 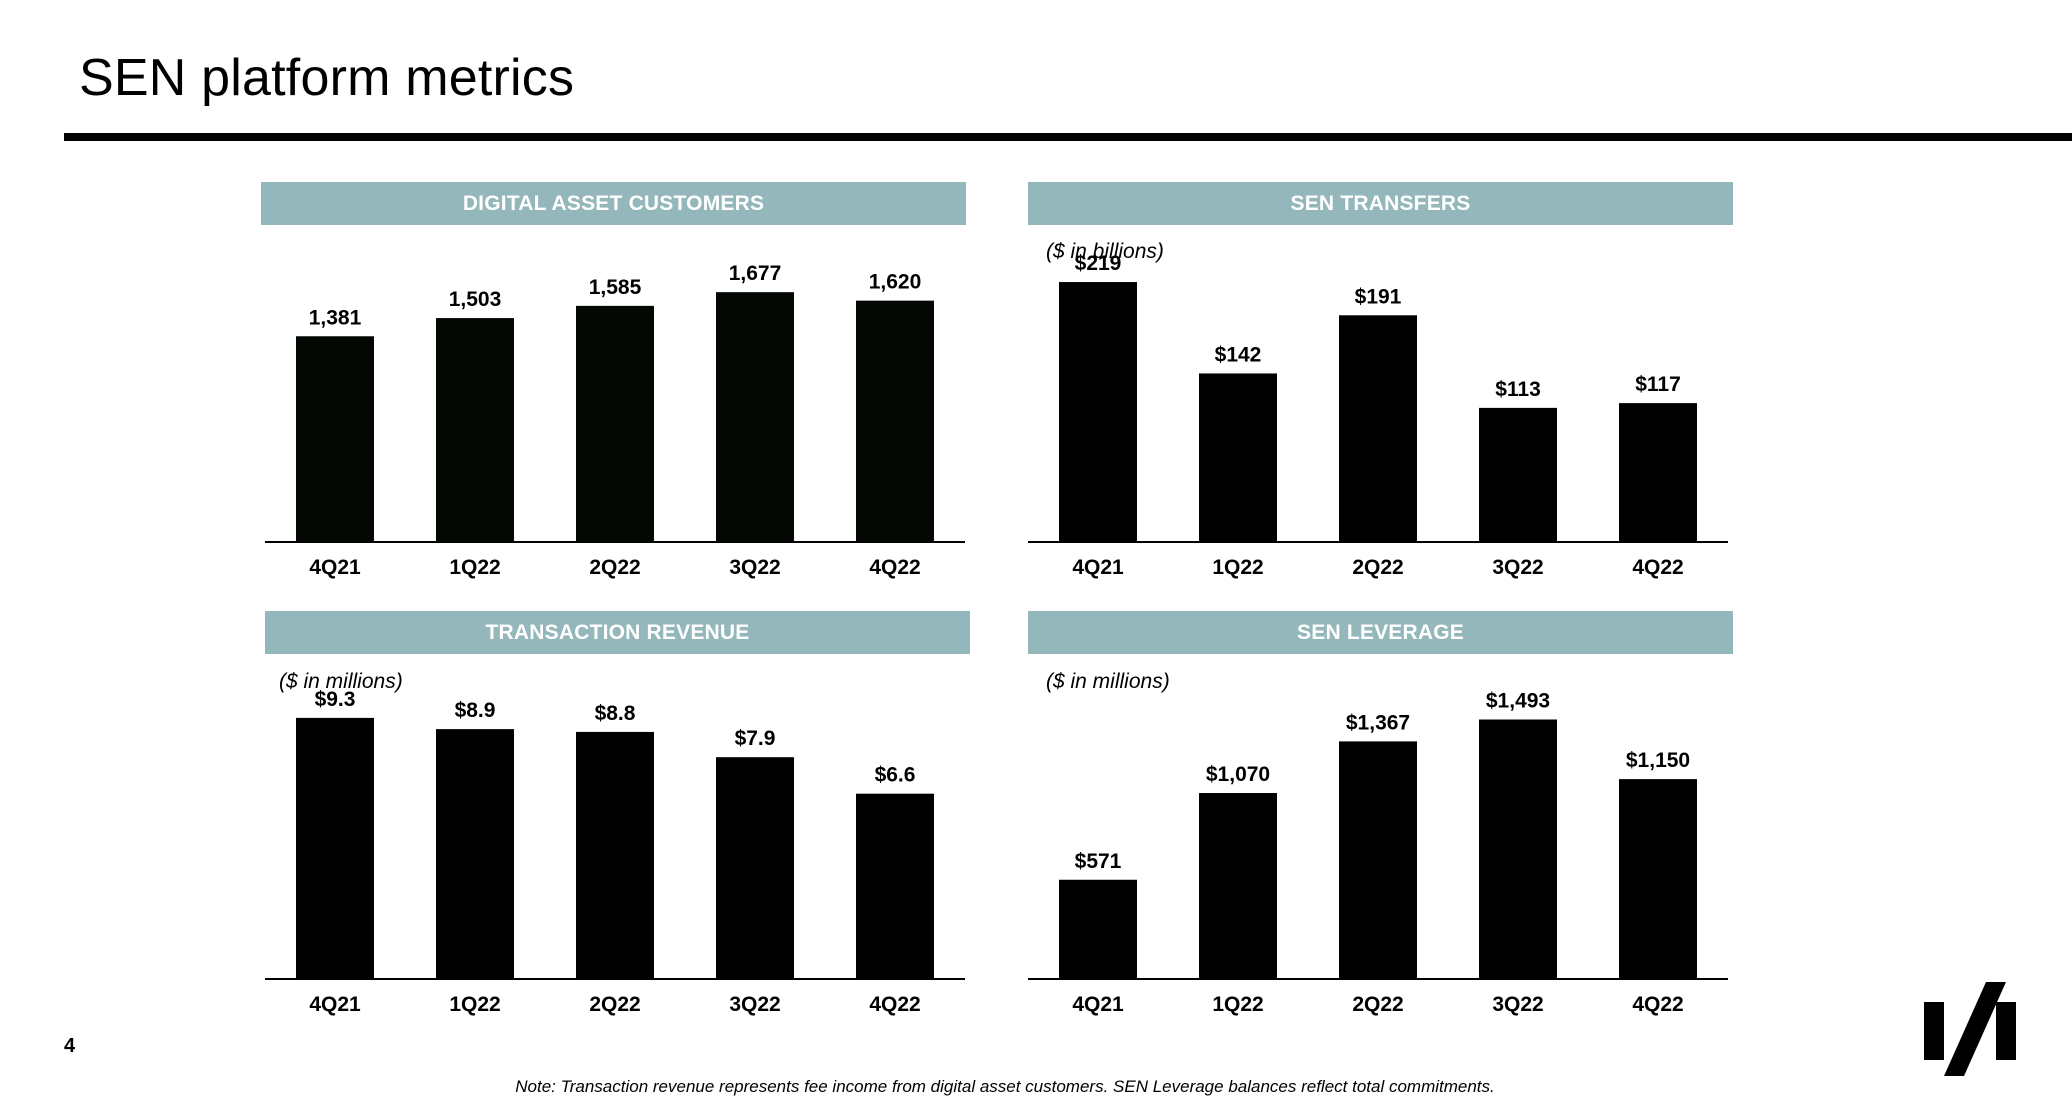 I want to click on data-label: 1,620, so click(x=895, y=282).